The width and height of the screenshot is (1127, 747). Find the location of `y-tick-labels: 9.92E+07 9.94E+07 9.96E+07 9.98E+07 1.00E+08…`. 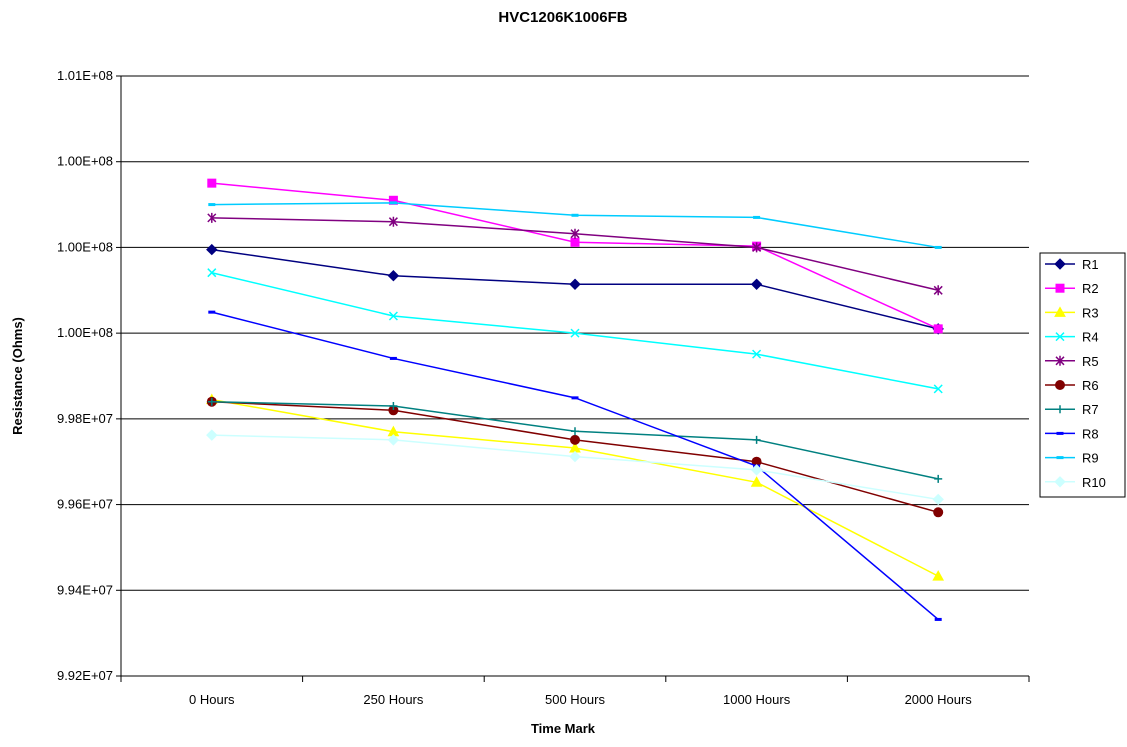

y-tick-labels: 9.92E+07 9.94E+07 9.96E+07 9.98E+07 1.00E+08… is located at coordinates (89, 375).